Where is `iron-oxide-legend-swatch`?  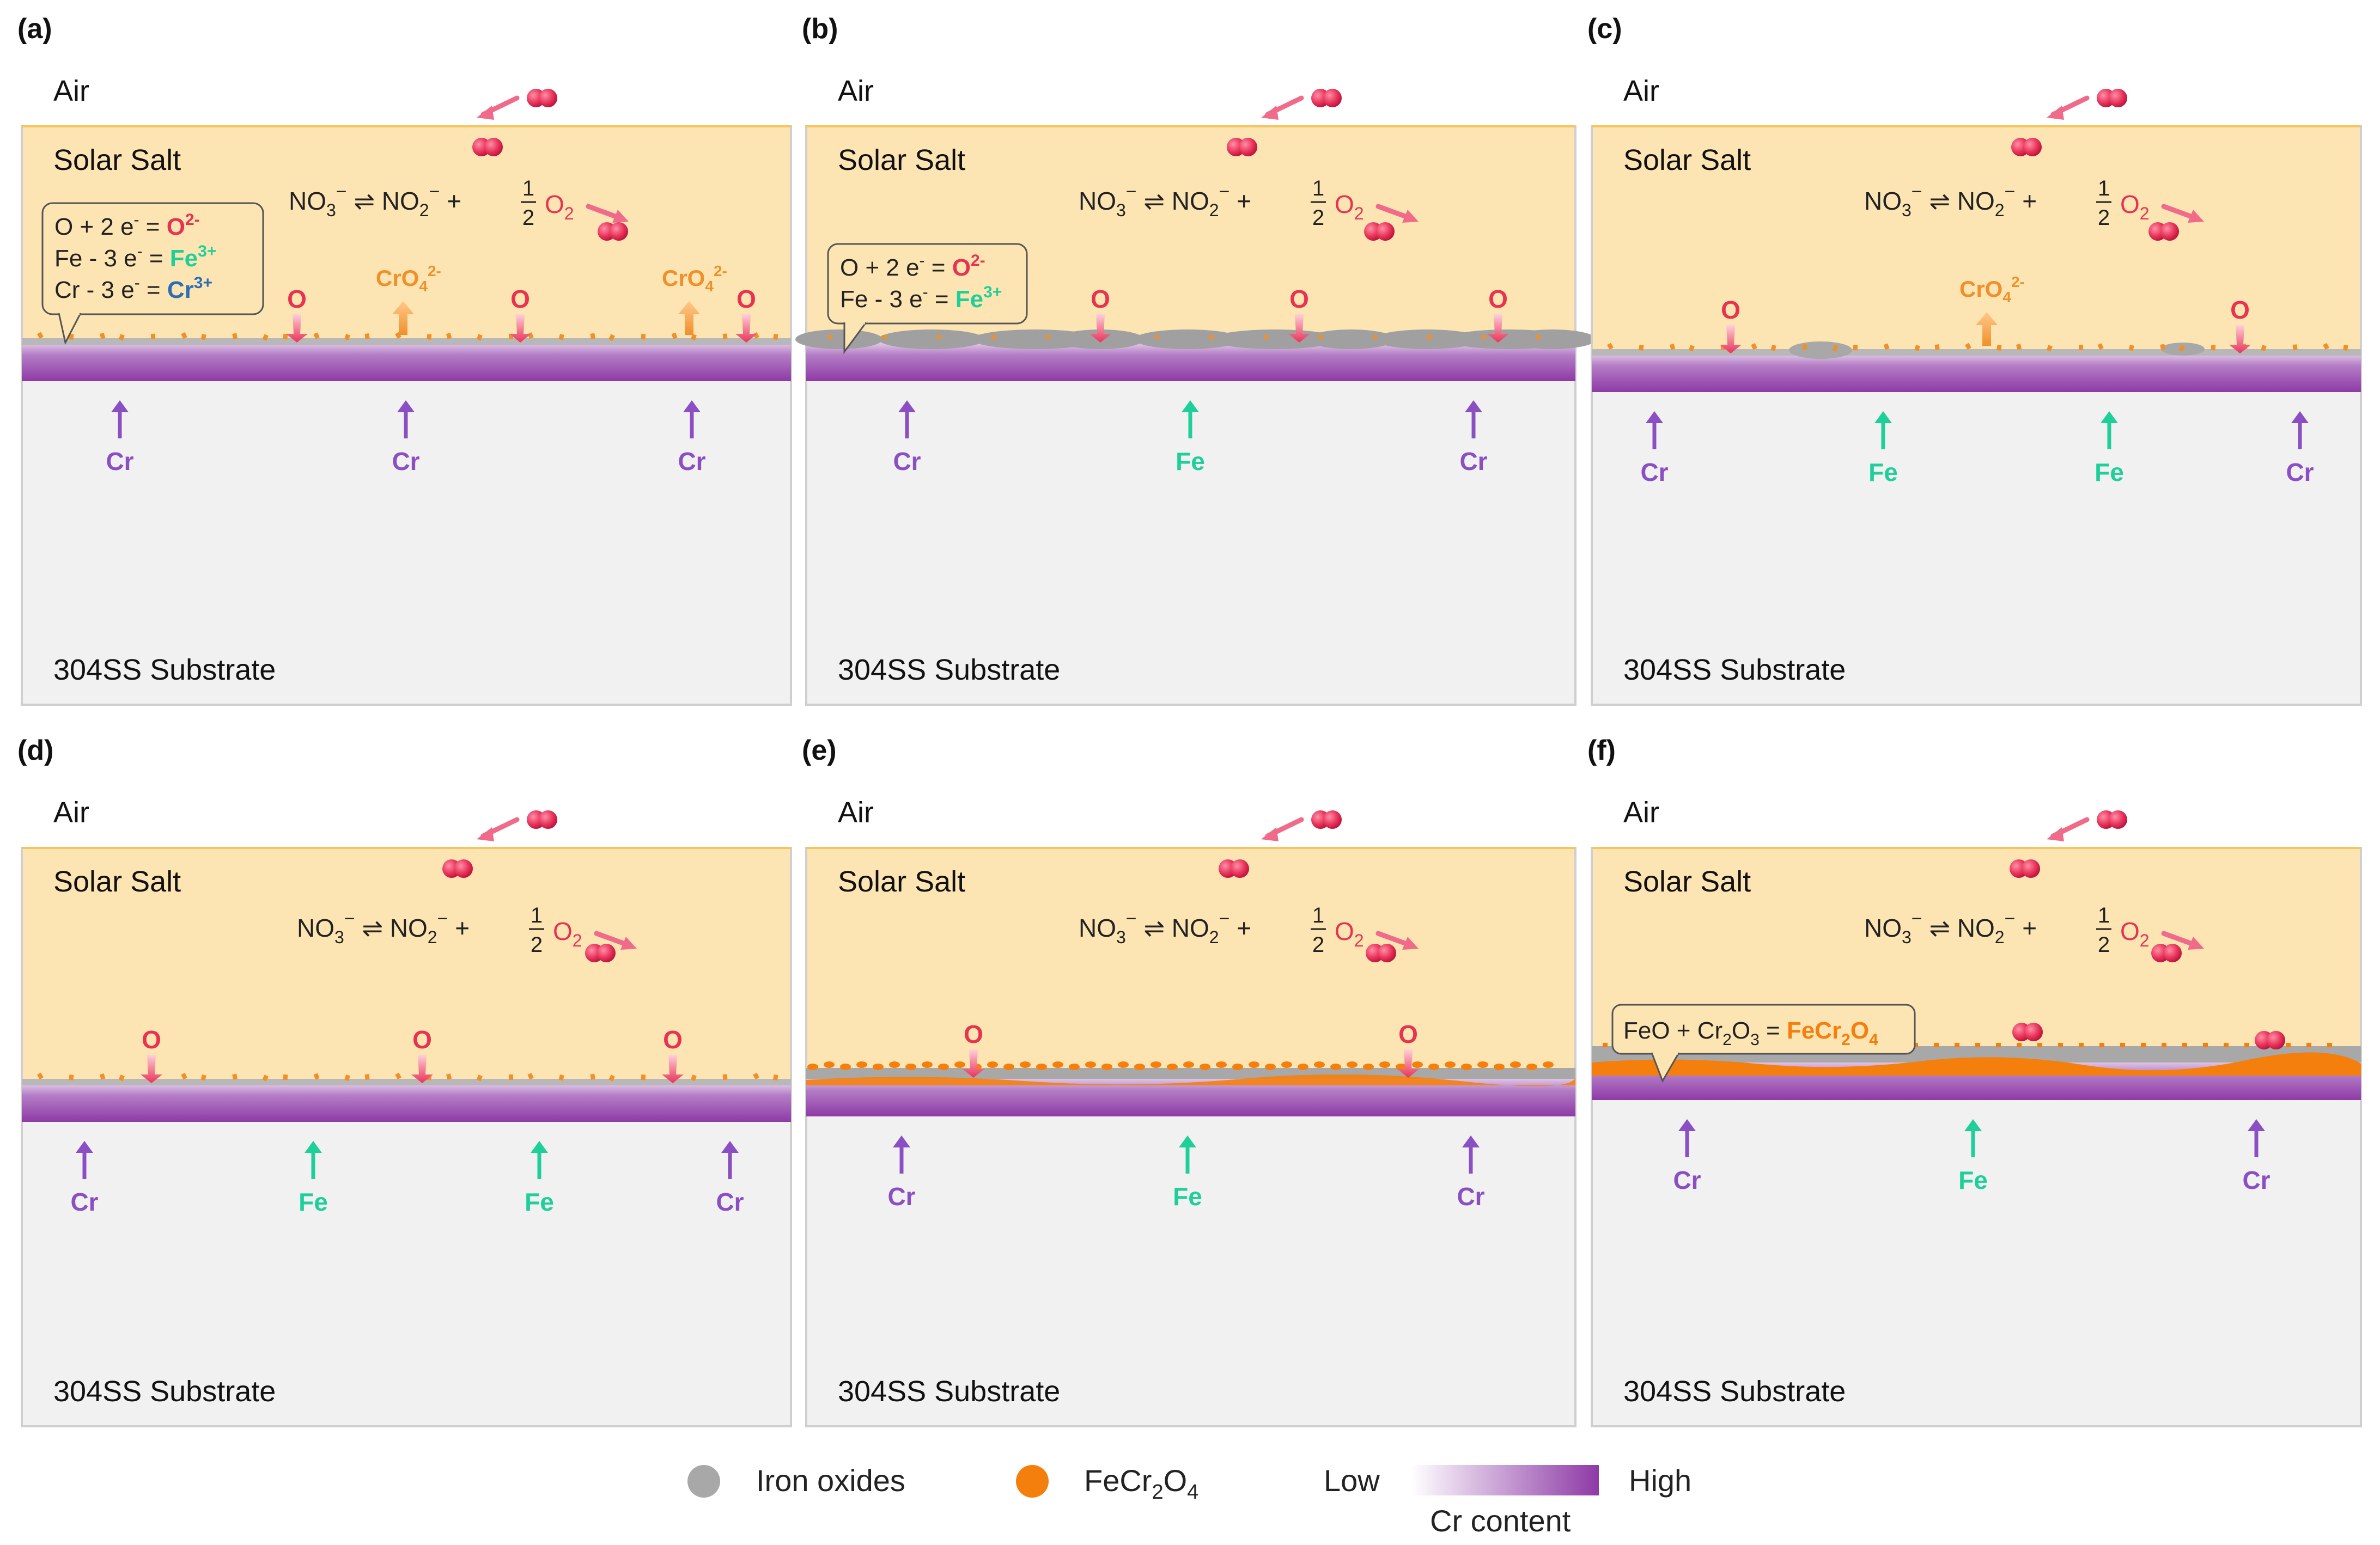 iron-oxide-legend-swatch is located at coordinates (703, 1481).